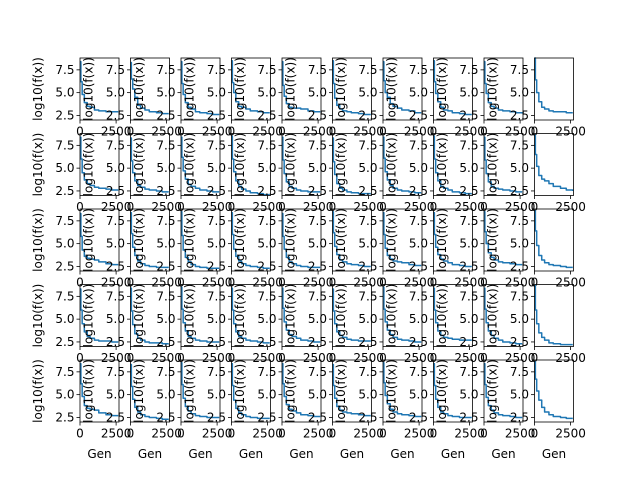 This screenshot has width=640, height=480. I want to click on subplot-r5-c1: 2.5 5.0 7.5 0 2500 log10(f(x)) Gen, so click(81, 410).